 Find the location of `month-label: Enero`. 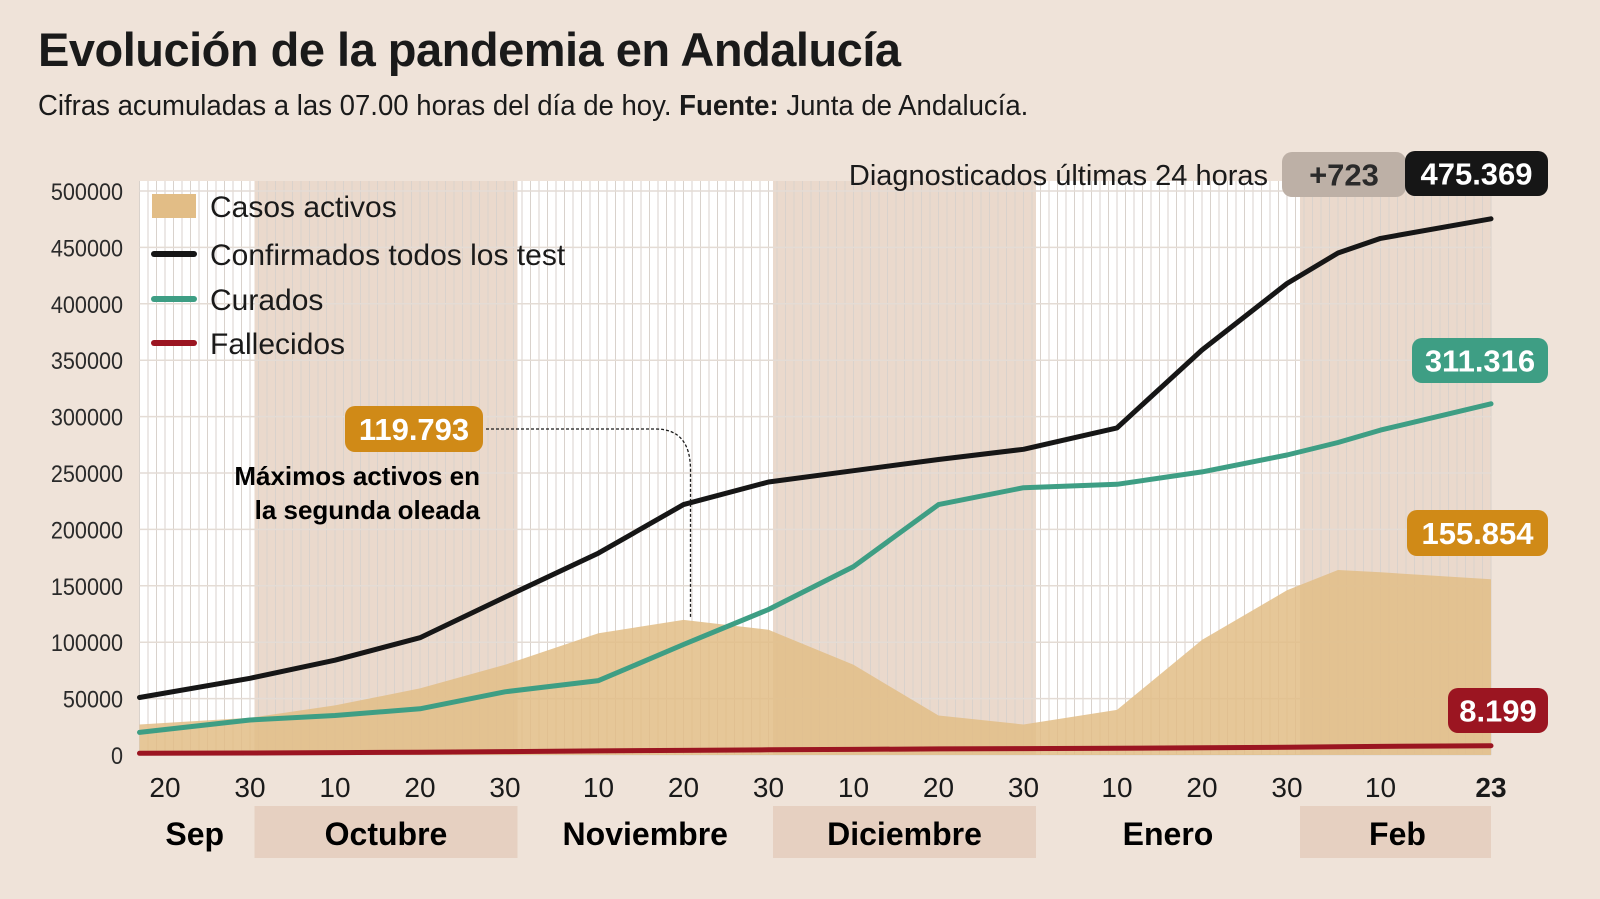

month-label: Enero is located at coordinates (1168, 834).